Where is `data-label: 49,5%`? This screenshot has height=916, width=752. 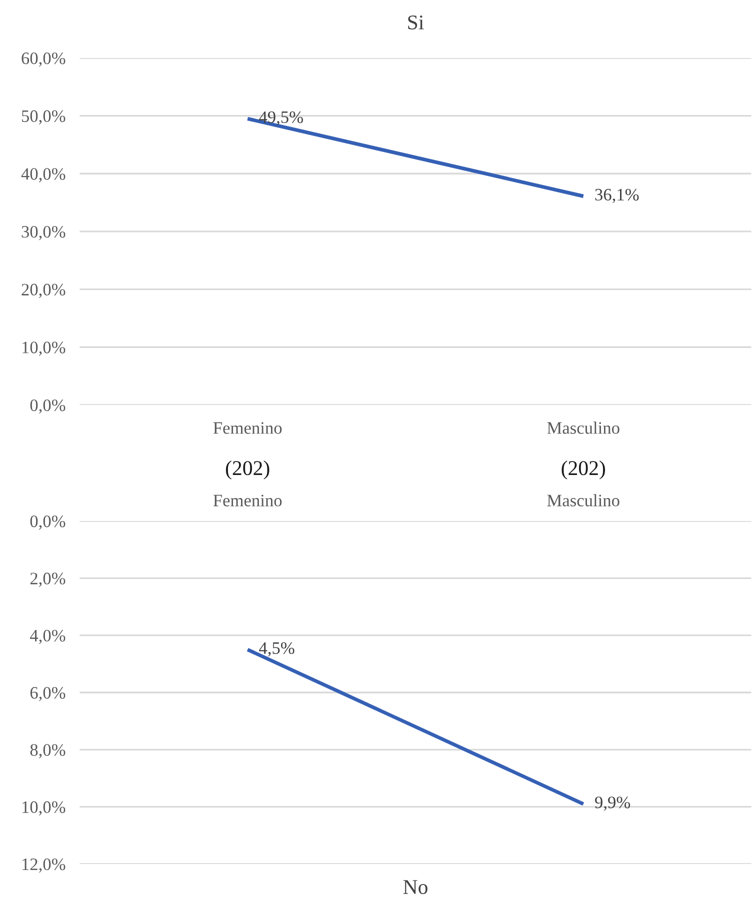
data-label: 49,5% is located at coordinates (281, 118).